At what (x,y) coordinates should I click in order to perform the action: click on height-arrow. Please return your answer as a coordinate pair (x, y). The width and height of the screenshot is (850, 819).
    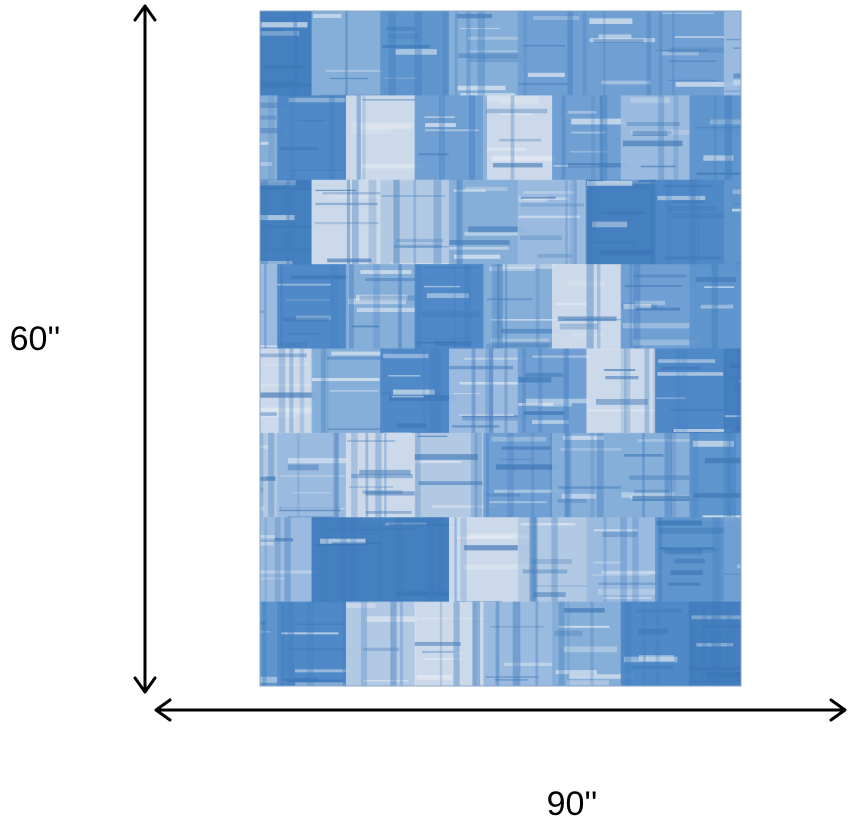
    Looking at the image, I should click on (145, 349).